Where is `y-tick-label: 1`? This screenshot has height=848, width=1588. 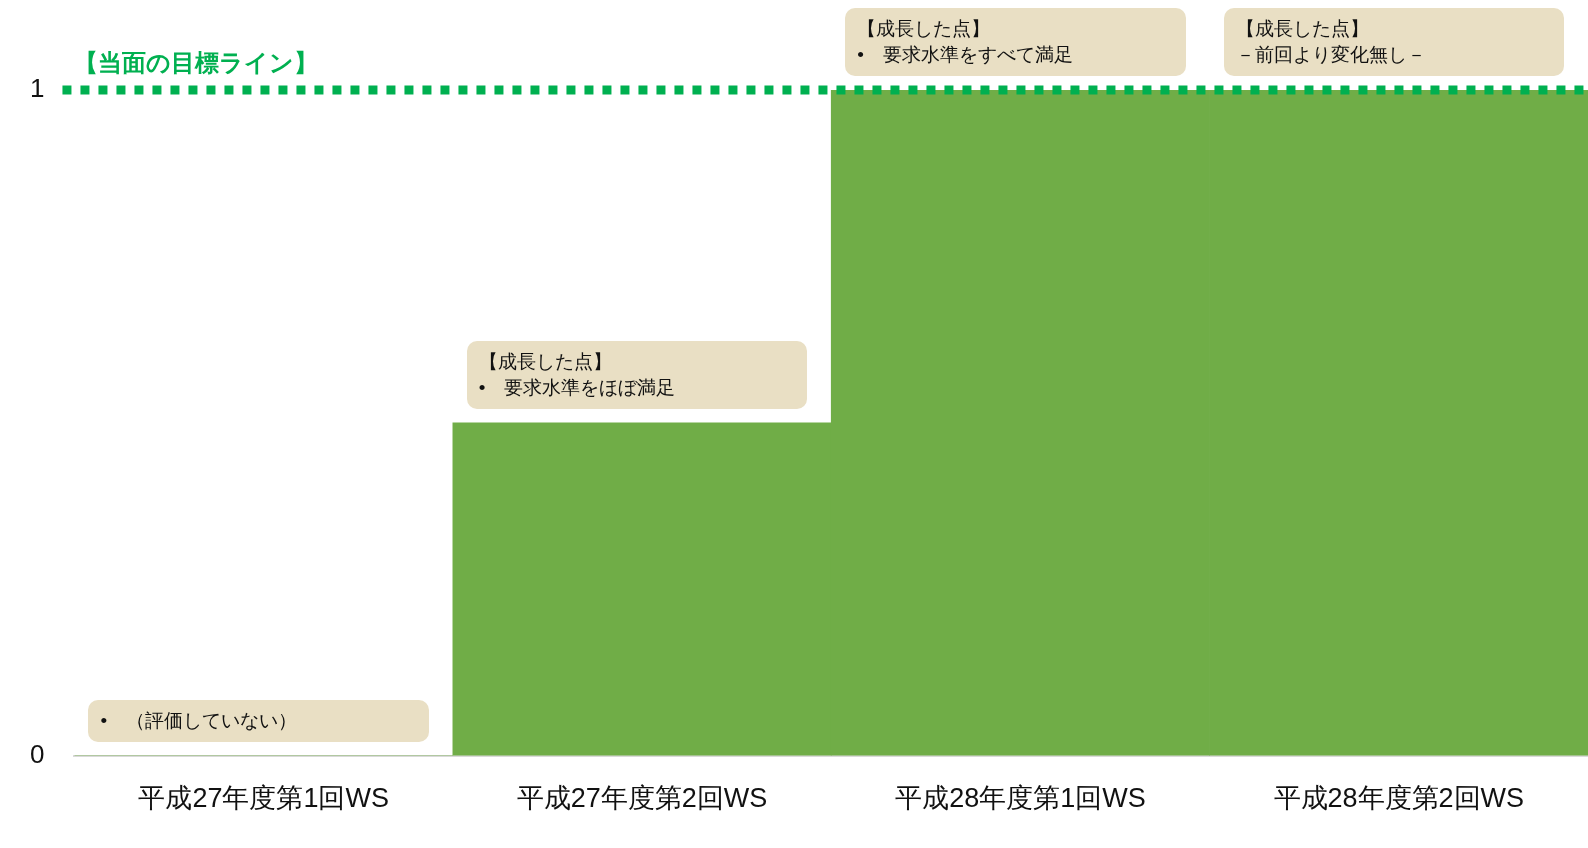 y-tick-label: 1 is located at coordinates (37, 88).